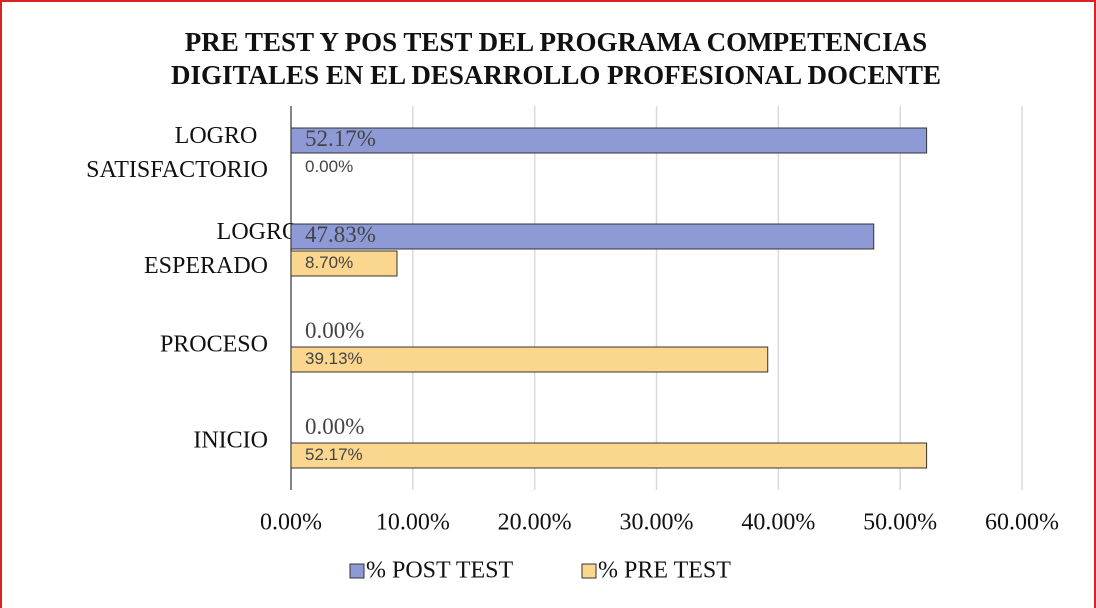 The height and width of the screenshot is (608, 1096). I want to click on category-label: PROCESO, so click(214, 345).